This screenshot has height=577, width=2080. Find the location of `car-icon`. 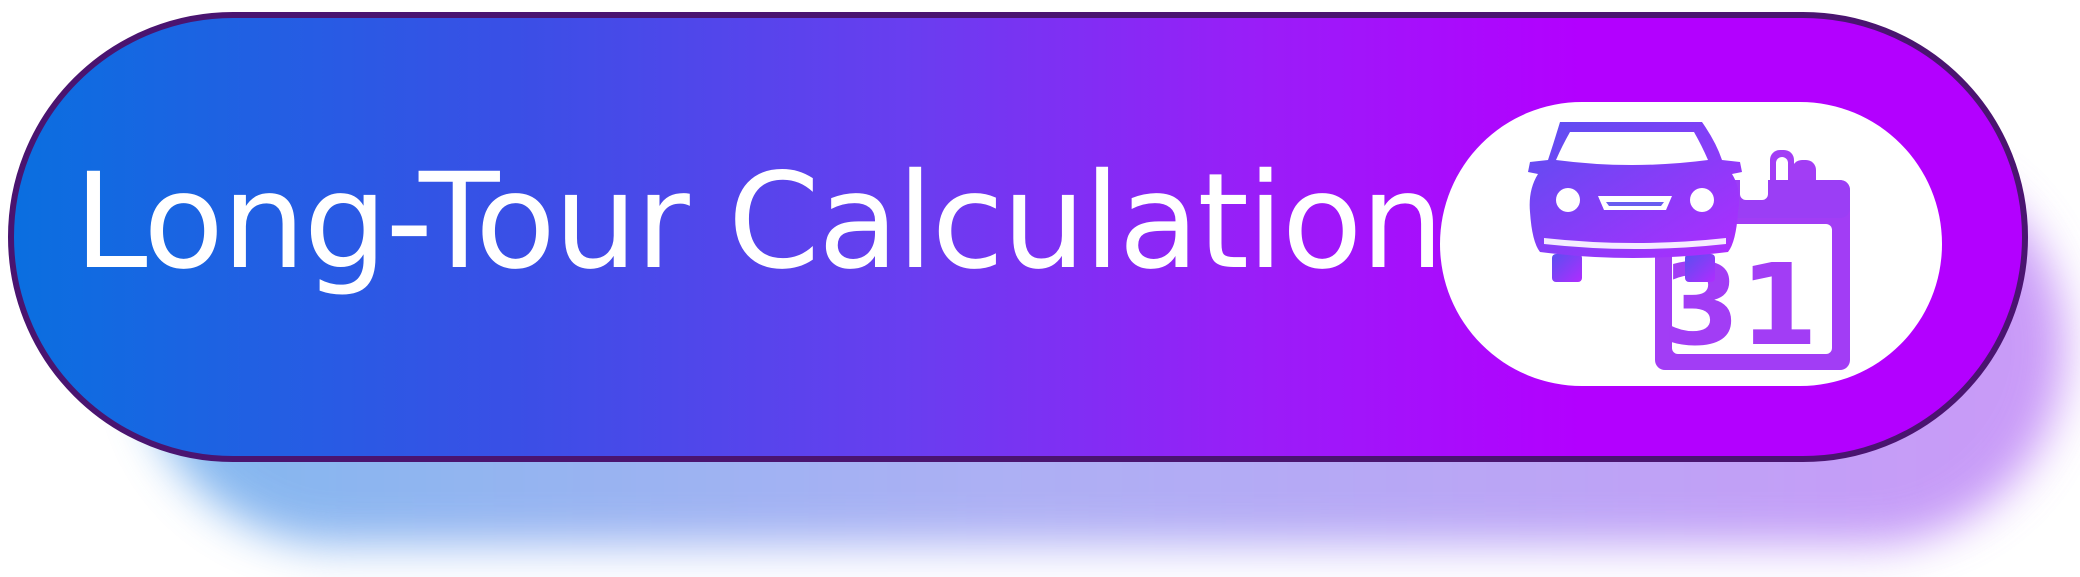

car-icon is located at coordinates (1635, 202).